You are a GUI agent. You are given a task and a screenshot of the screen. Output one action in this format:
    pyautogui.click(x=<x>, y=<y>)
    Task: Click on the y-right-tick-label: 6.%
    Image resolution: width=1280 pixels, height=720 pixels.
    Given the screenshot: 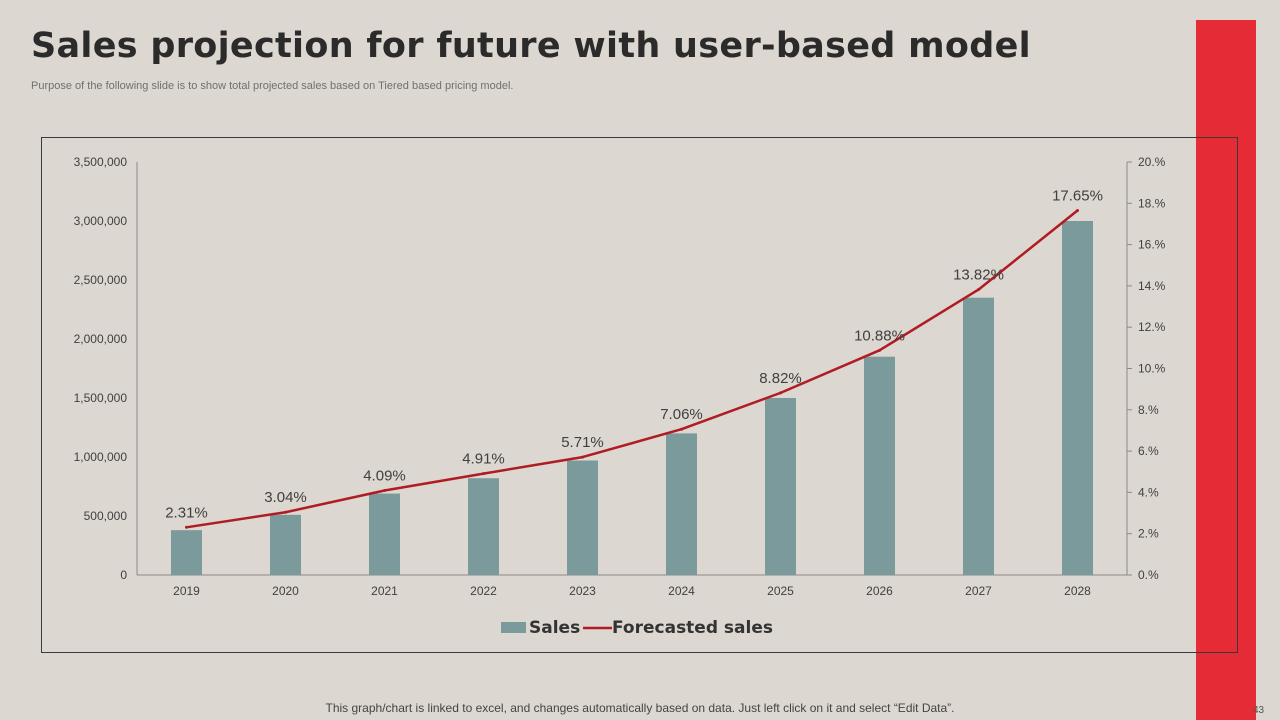 What is the action you would take?
    pyautogui.click(x=1148, y=451)
    